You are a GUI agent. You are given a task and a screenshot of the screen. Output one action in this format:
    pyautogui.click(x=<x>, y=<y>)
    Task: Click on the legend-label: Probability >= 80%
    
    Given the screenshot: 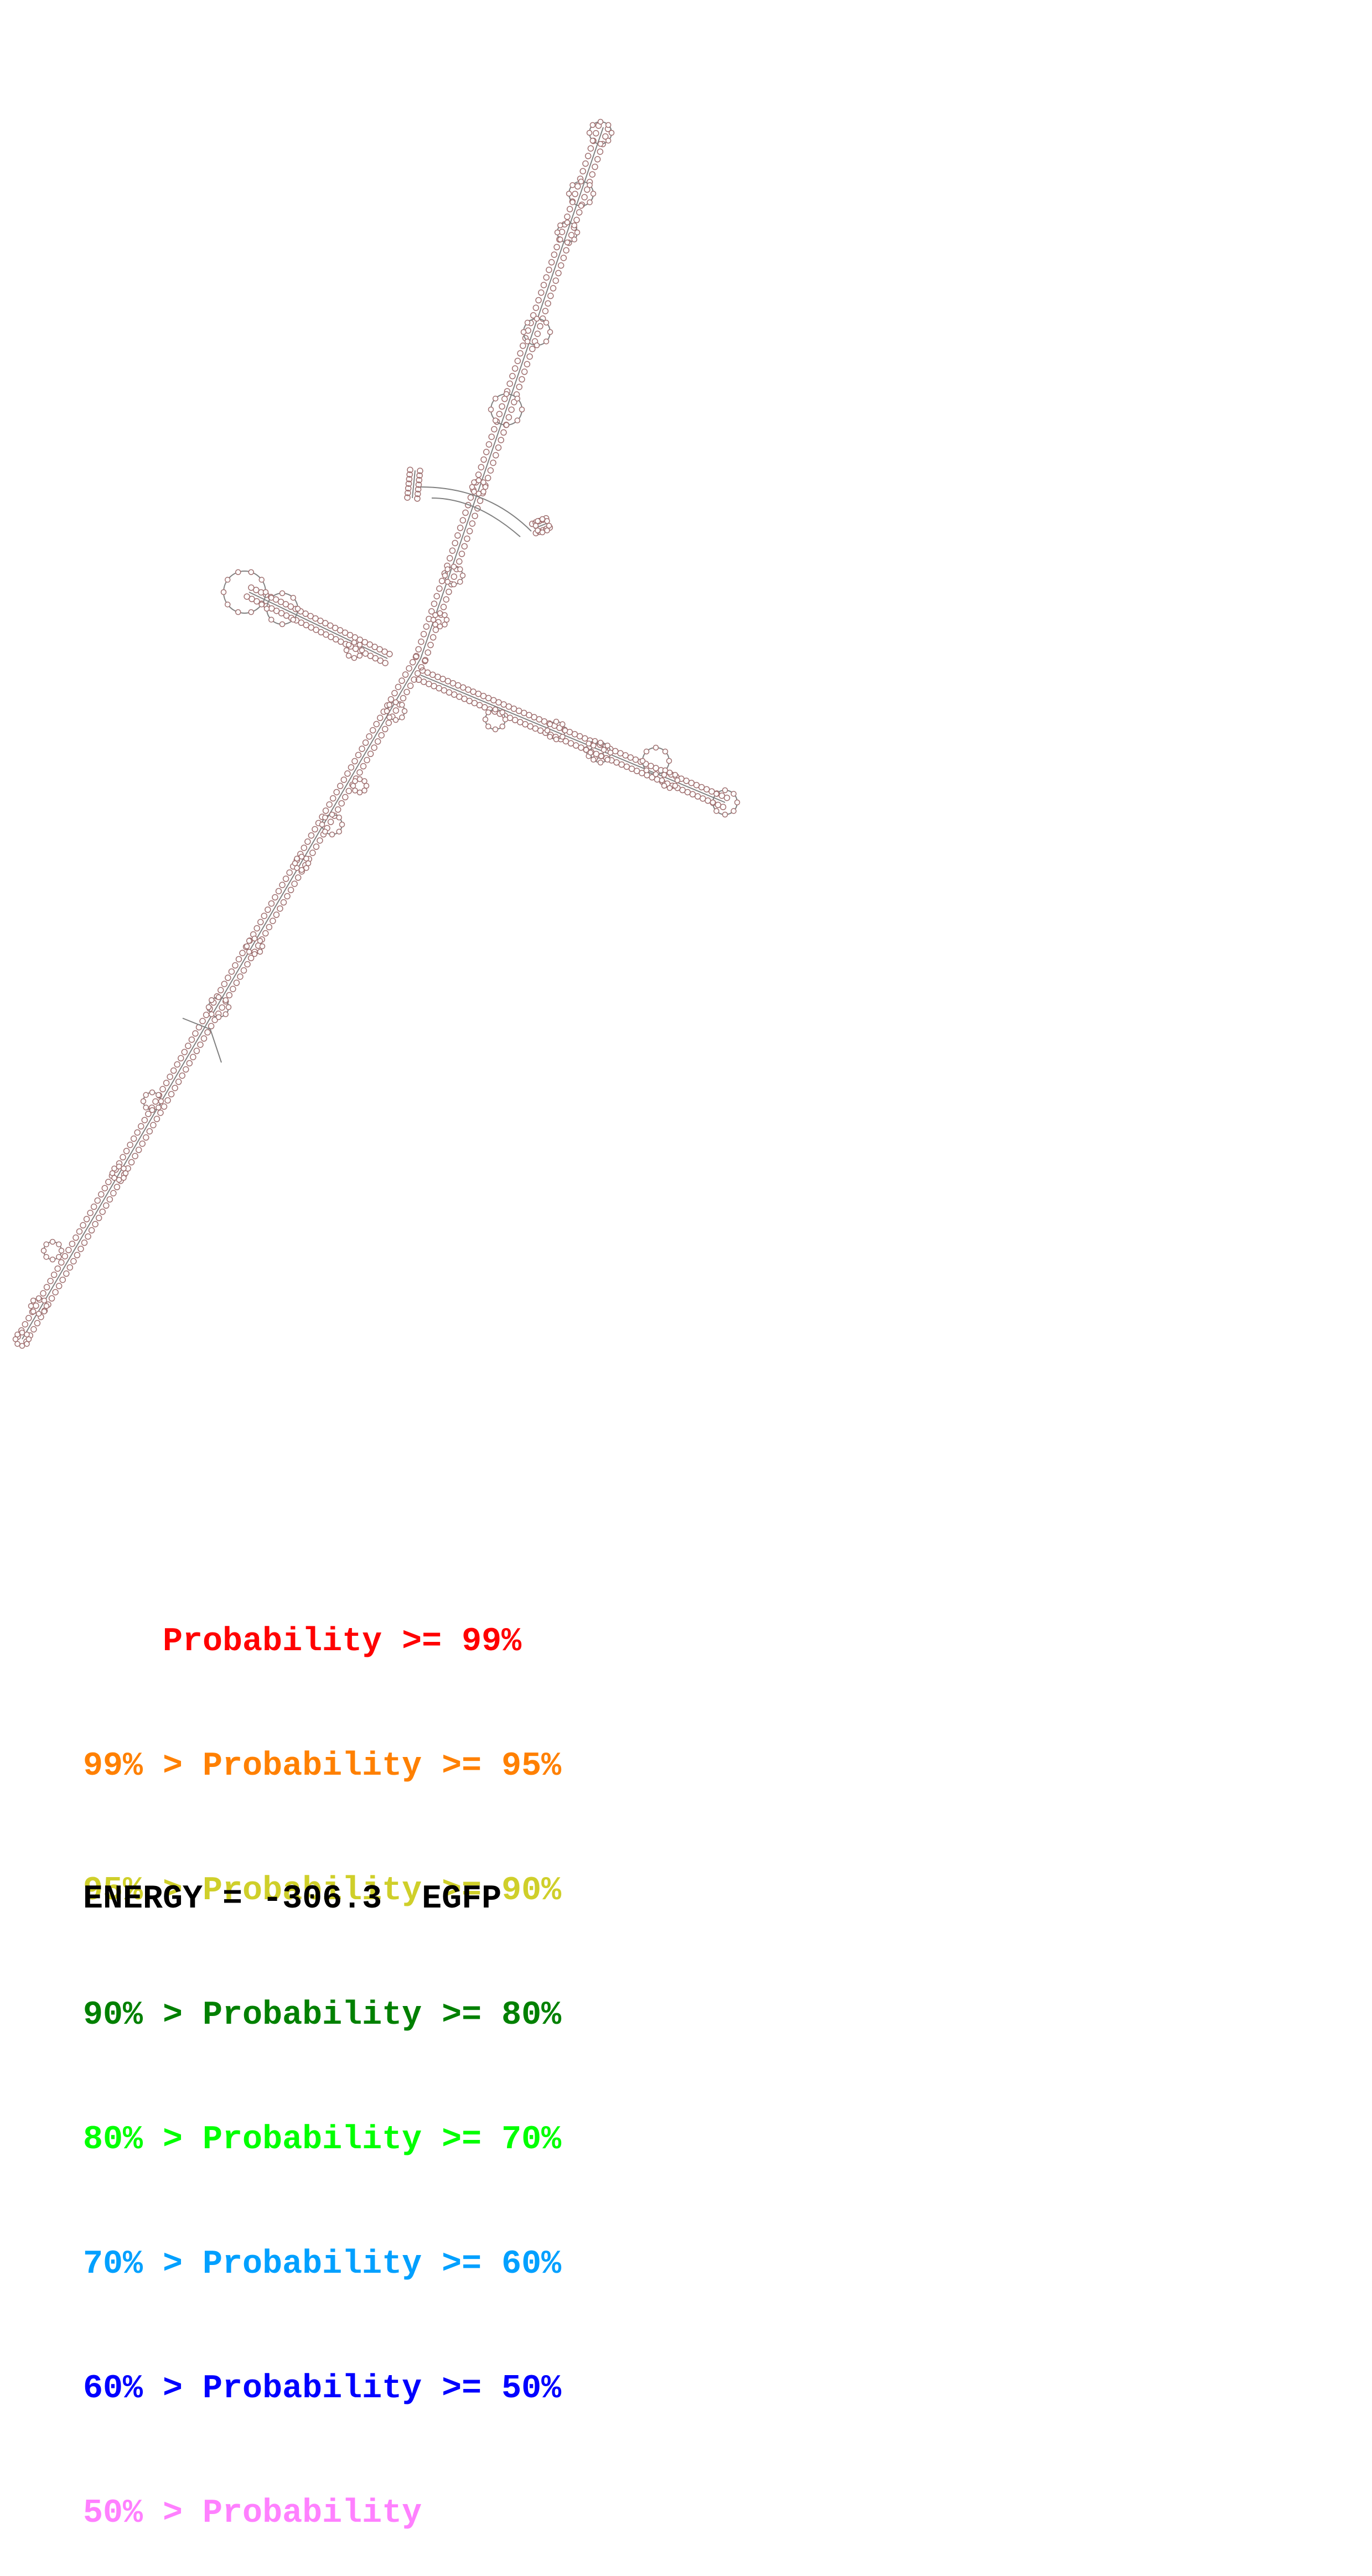 What is the action you would take?
    pyautogui.click(x=382, y=2015)
    